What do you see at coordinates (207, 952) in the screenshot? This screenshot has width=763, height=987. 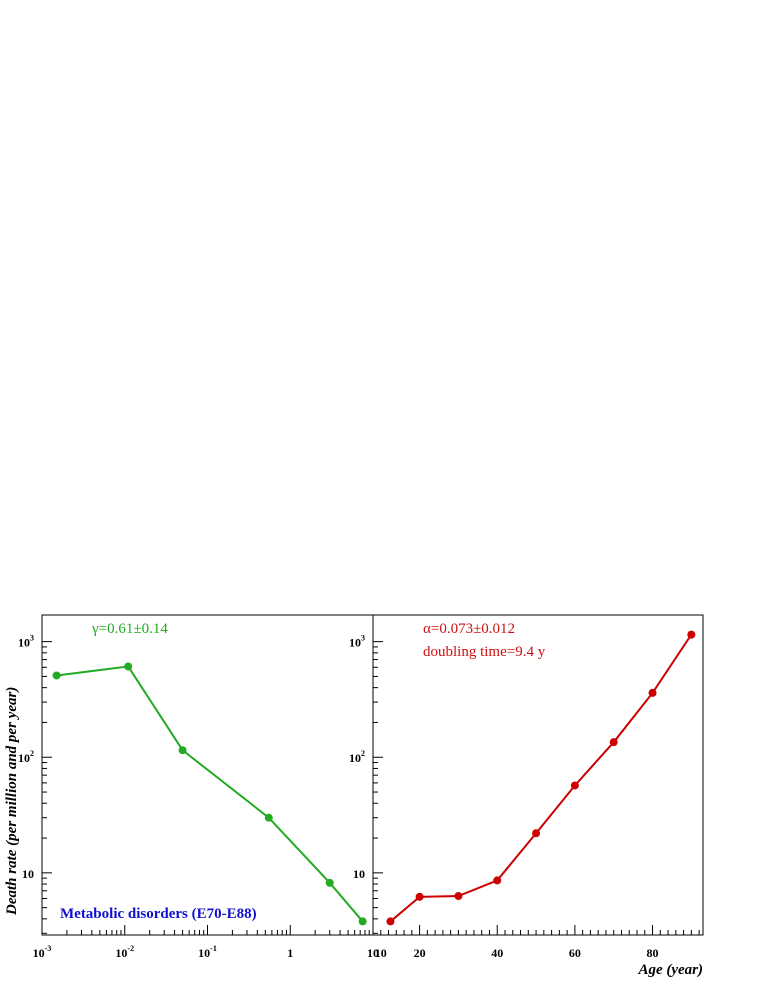 I see `left-x-tick-label: 10⁻¹` at bounding box center [207, 952].